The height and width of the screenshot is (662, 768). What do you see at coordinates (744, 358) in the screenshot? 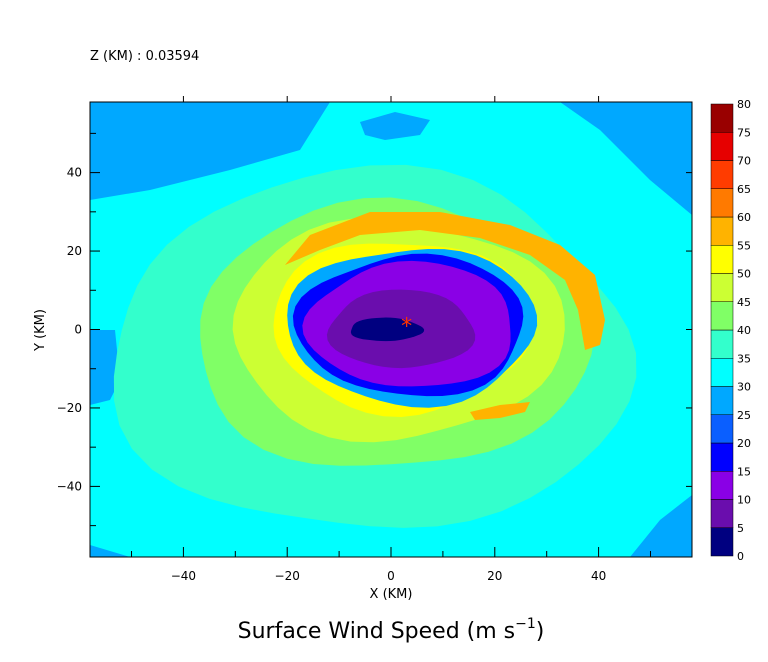
I see `colorbar-label: 35` at bounding box center [744, 358].